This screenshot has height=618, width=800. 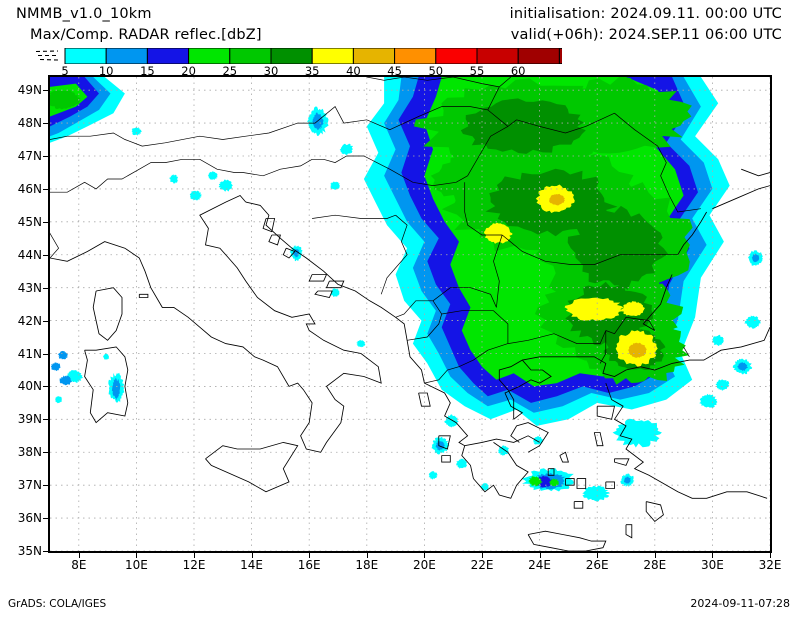 I want to click on colorbar-tick-15: 15, so click(x=147, y=71).